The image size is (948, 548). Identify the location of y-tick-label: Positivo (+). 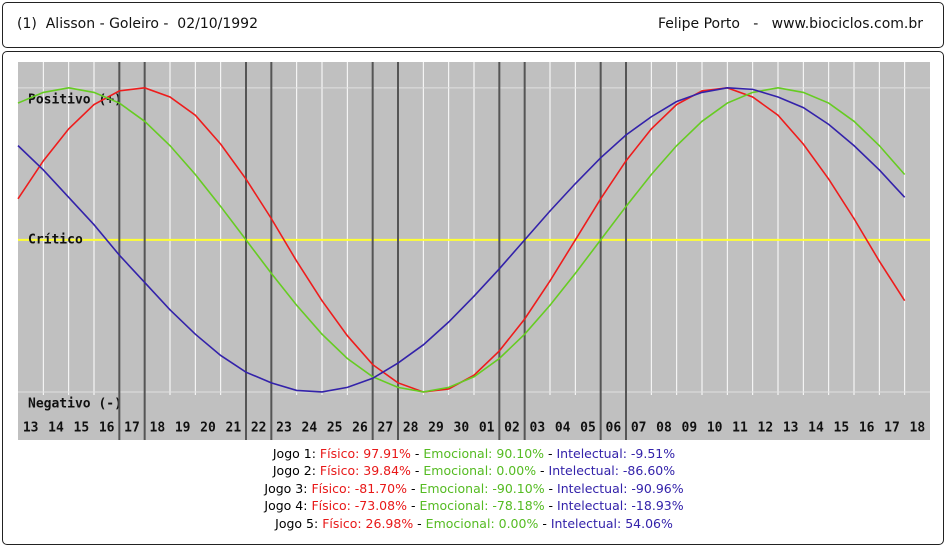
(75, 99).